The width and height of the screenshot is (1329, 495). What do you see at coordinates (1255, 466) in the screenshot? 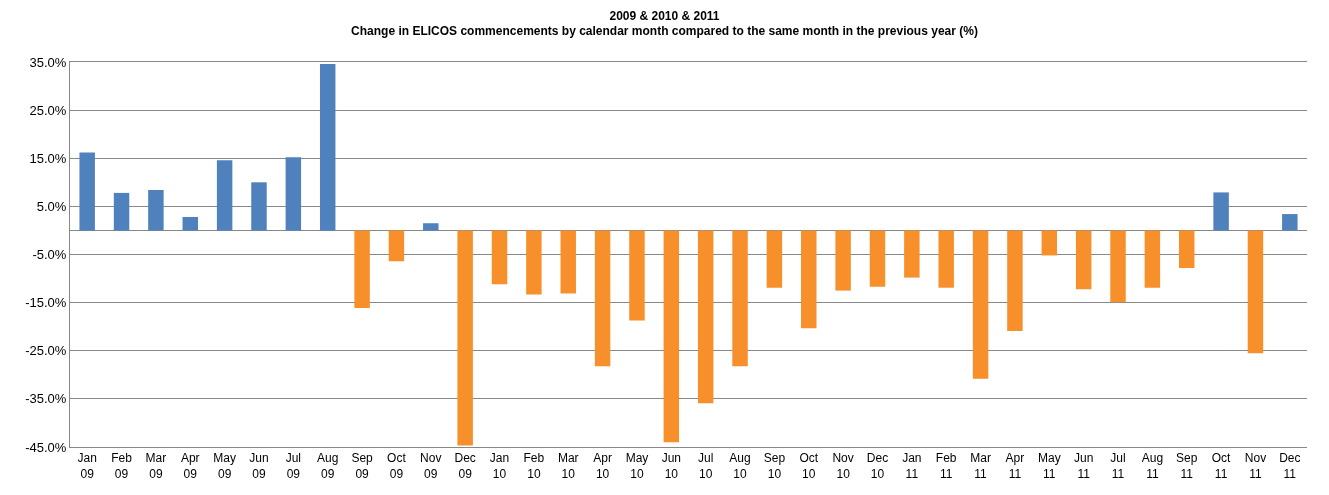
I see `x-tick-label: Nov 11` at bounding box center [1255, 466].